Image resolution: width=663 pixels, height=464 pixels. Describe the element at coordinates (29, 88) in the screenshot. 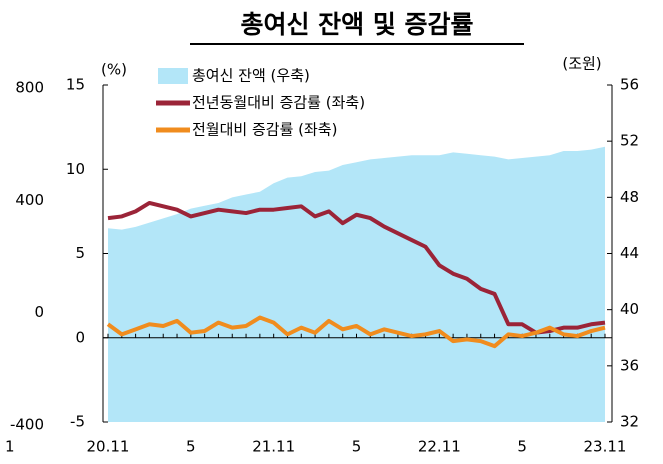

I see `y3-tick-label: 800` at that location.